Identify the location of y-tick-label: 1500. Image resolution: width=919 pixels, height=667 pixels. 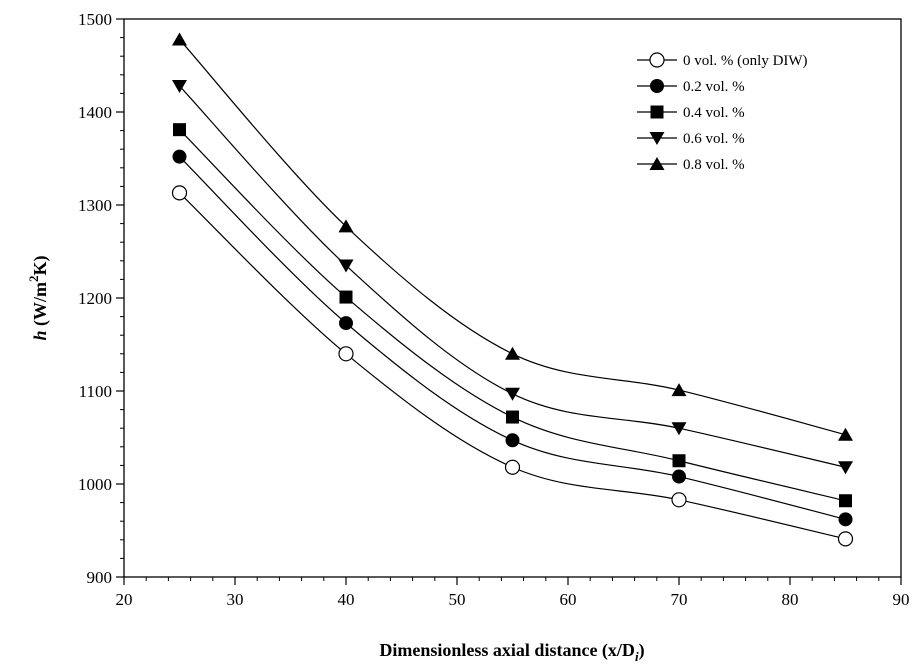
(95, 19).